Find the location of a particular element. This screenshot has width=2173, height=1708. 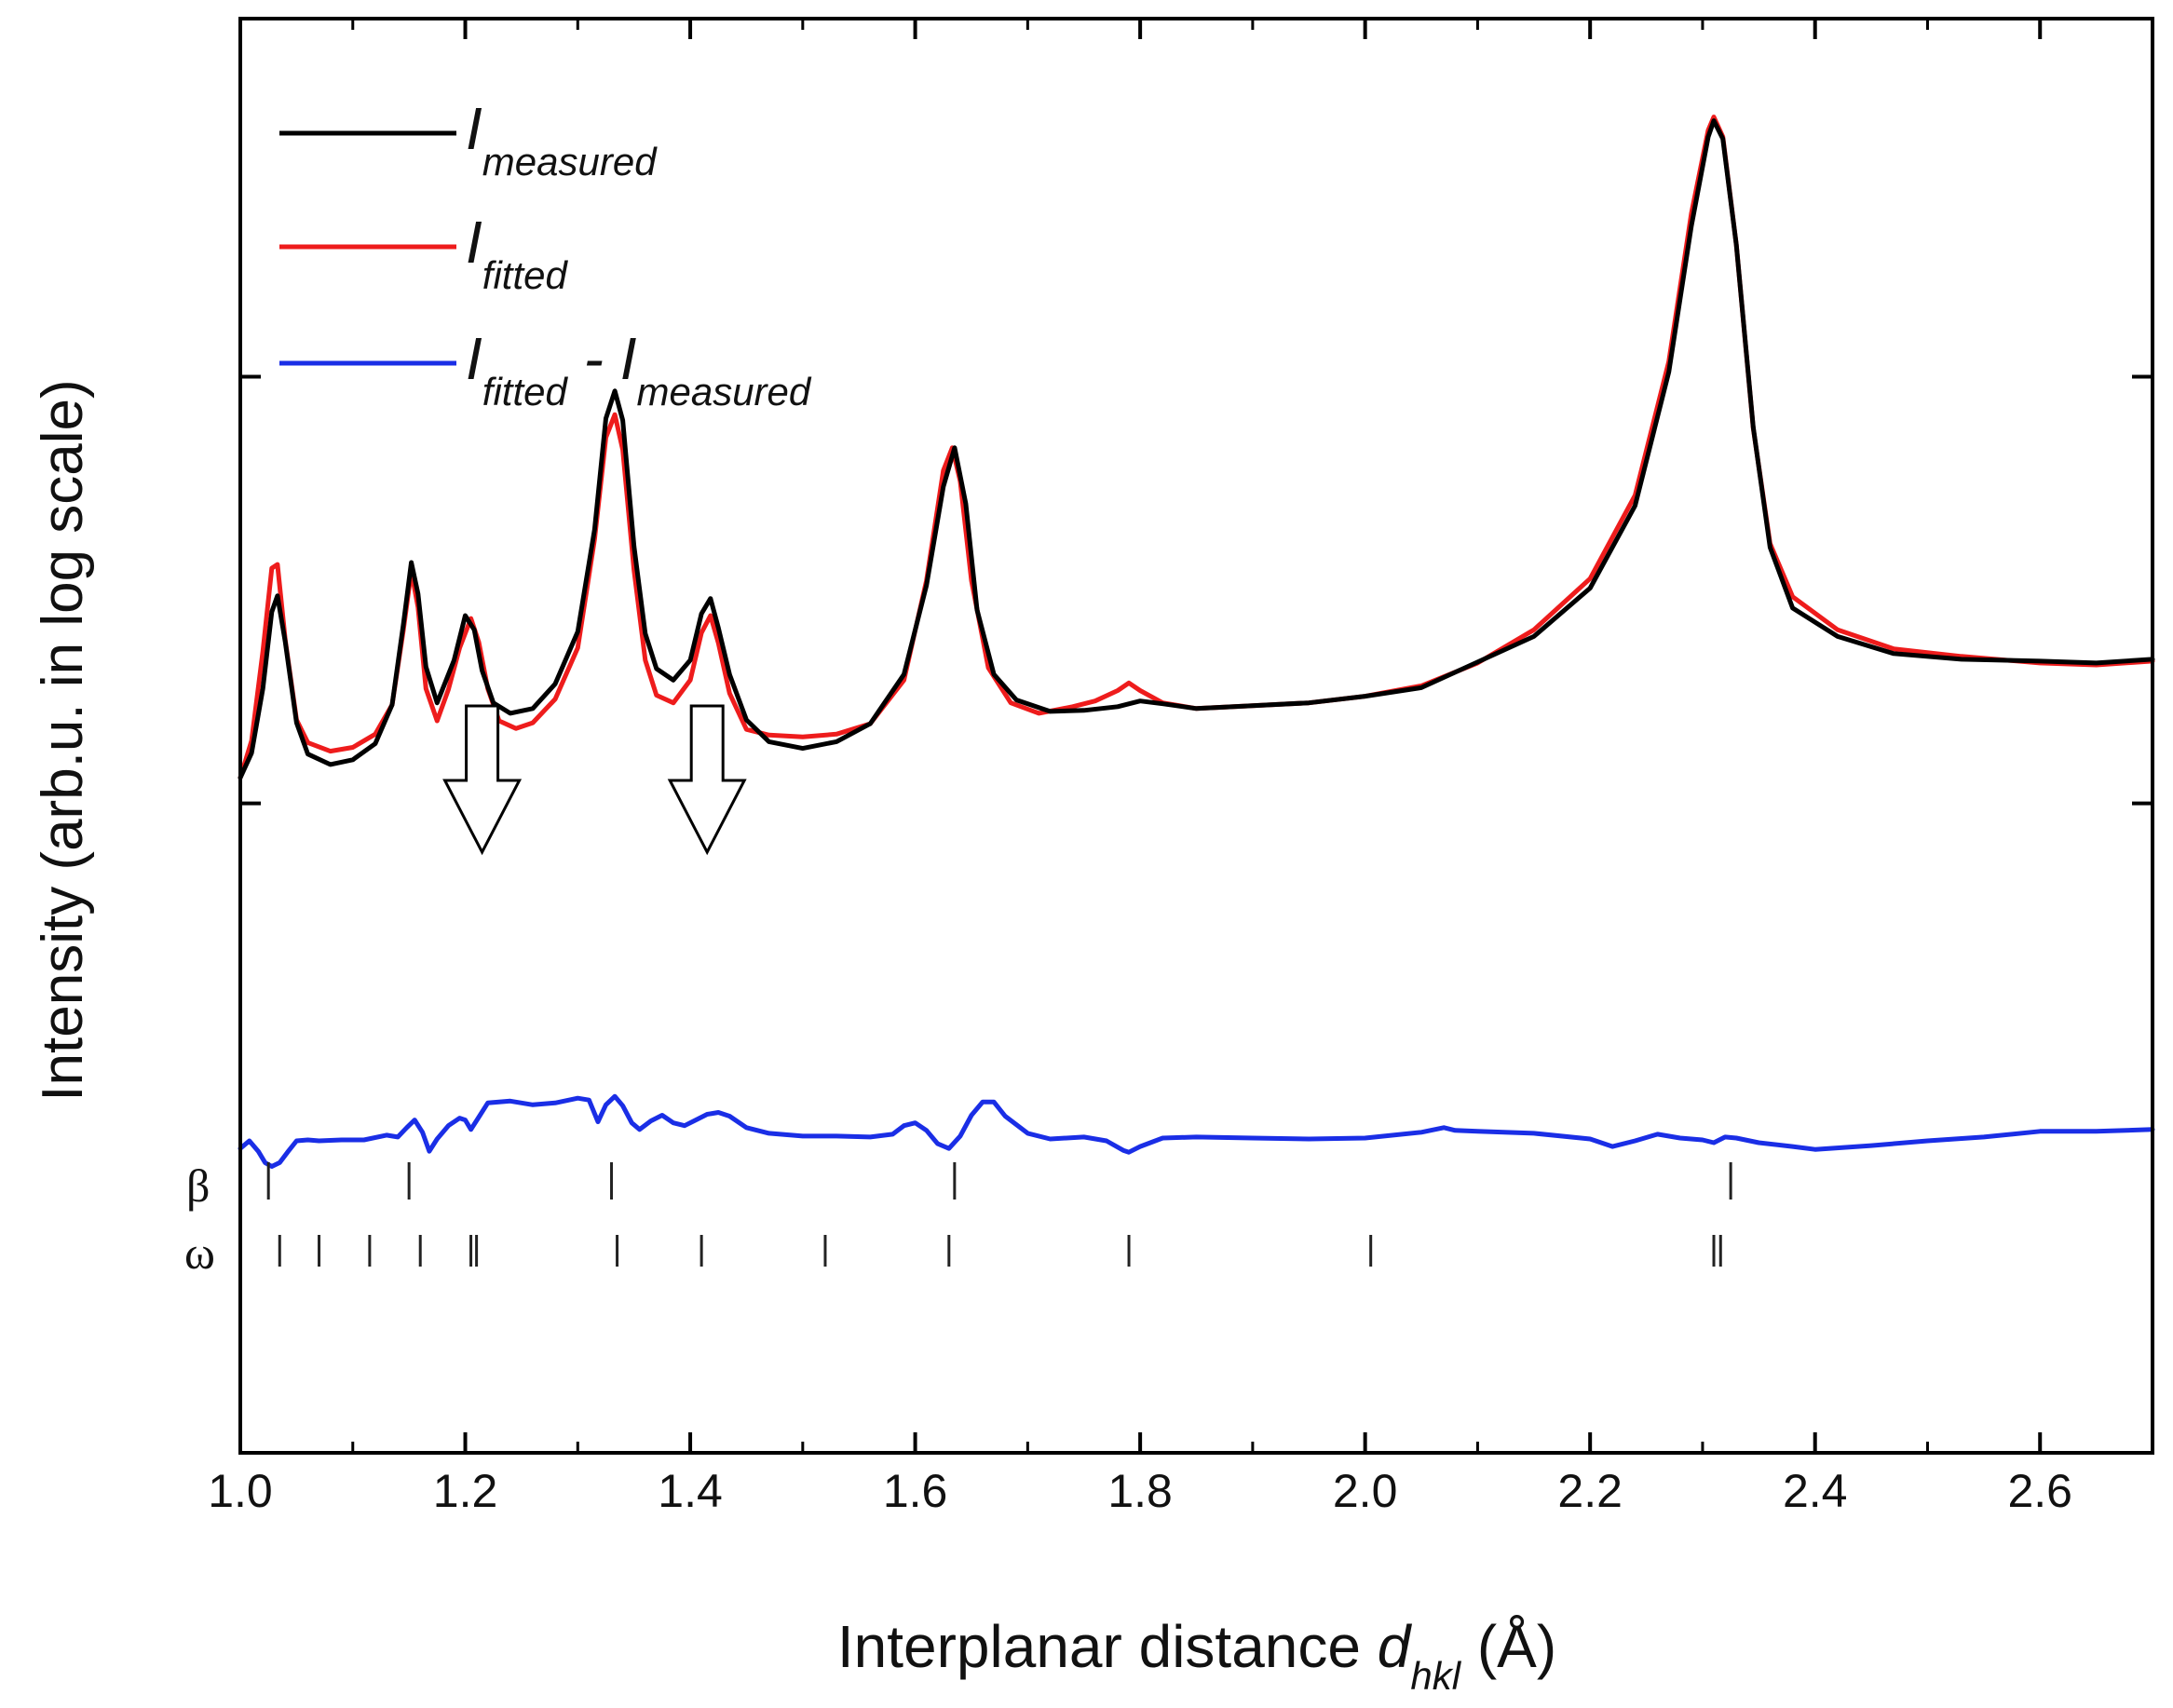

x-tick-label: 1.4 is located at coordinates (690, 1491).